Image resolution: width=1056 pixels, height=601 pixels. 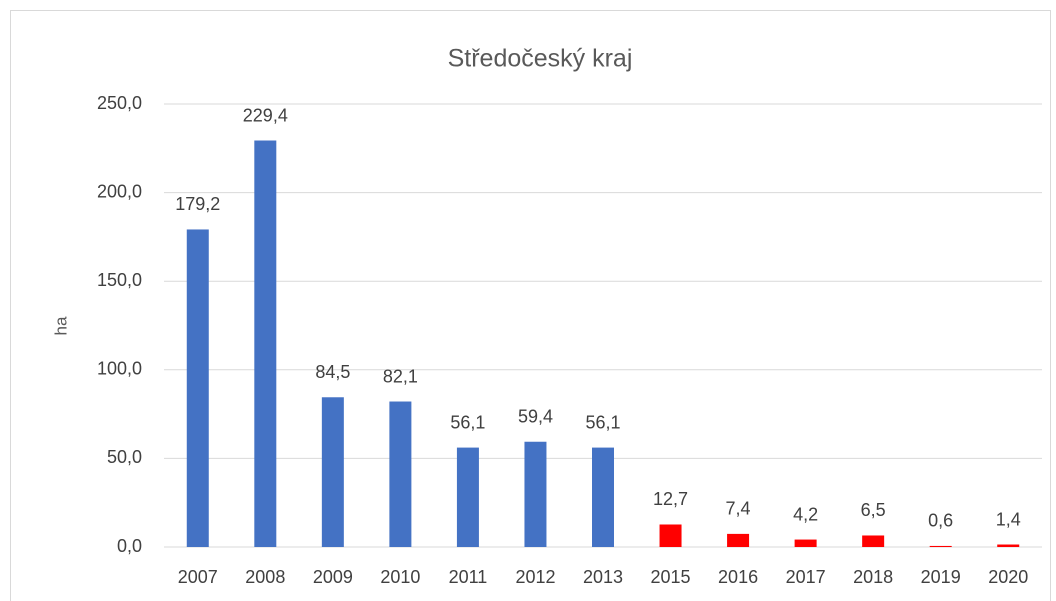 What do you see at coordinates (671, 577) in the screenshot?
I see `x-tick-label: 2015` at bounding box center [671, 577].